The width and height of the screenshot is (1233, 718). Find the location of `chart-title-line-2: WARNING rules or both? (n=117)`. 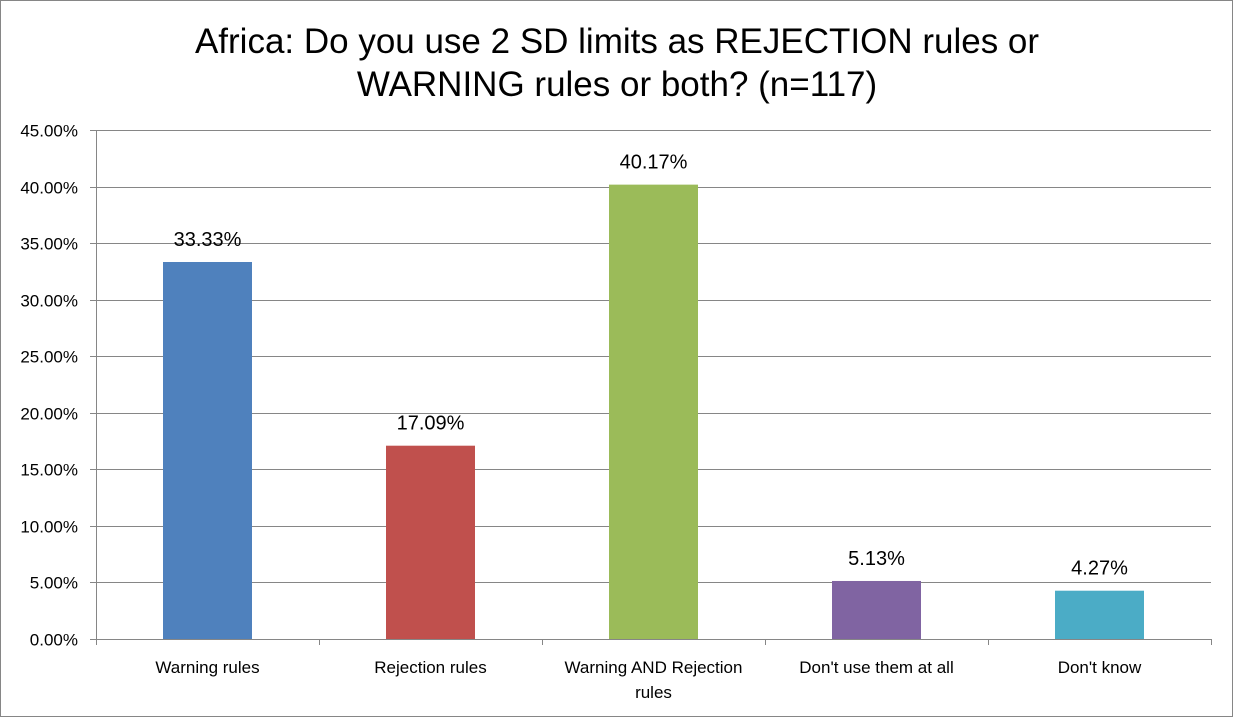

chart-title-line-2: WARNING rules or both? (n=117) is located at coordinates (617, 84).